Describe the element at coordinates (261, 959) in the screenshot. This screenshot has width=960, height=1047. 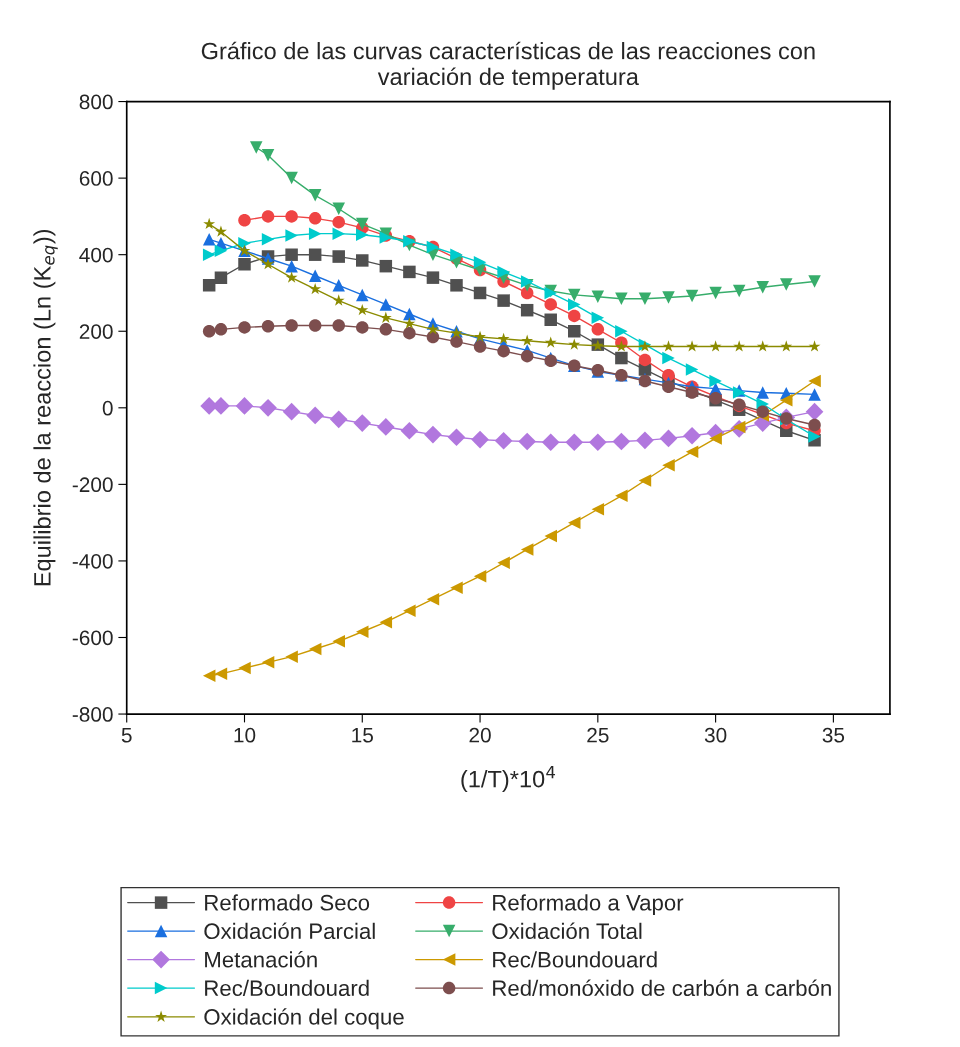
I see `legend-label: Metanación` at that location.